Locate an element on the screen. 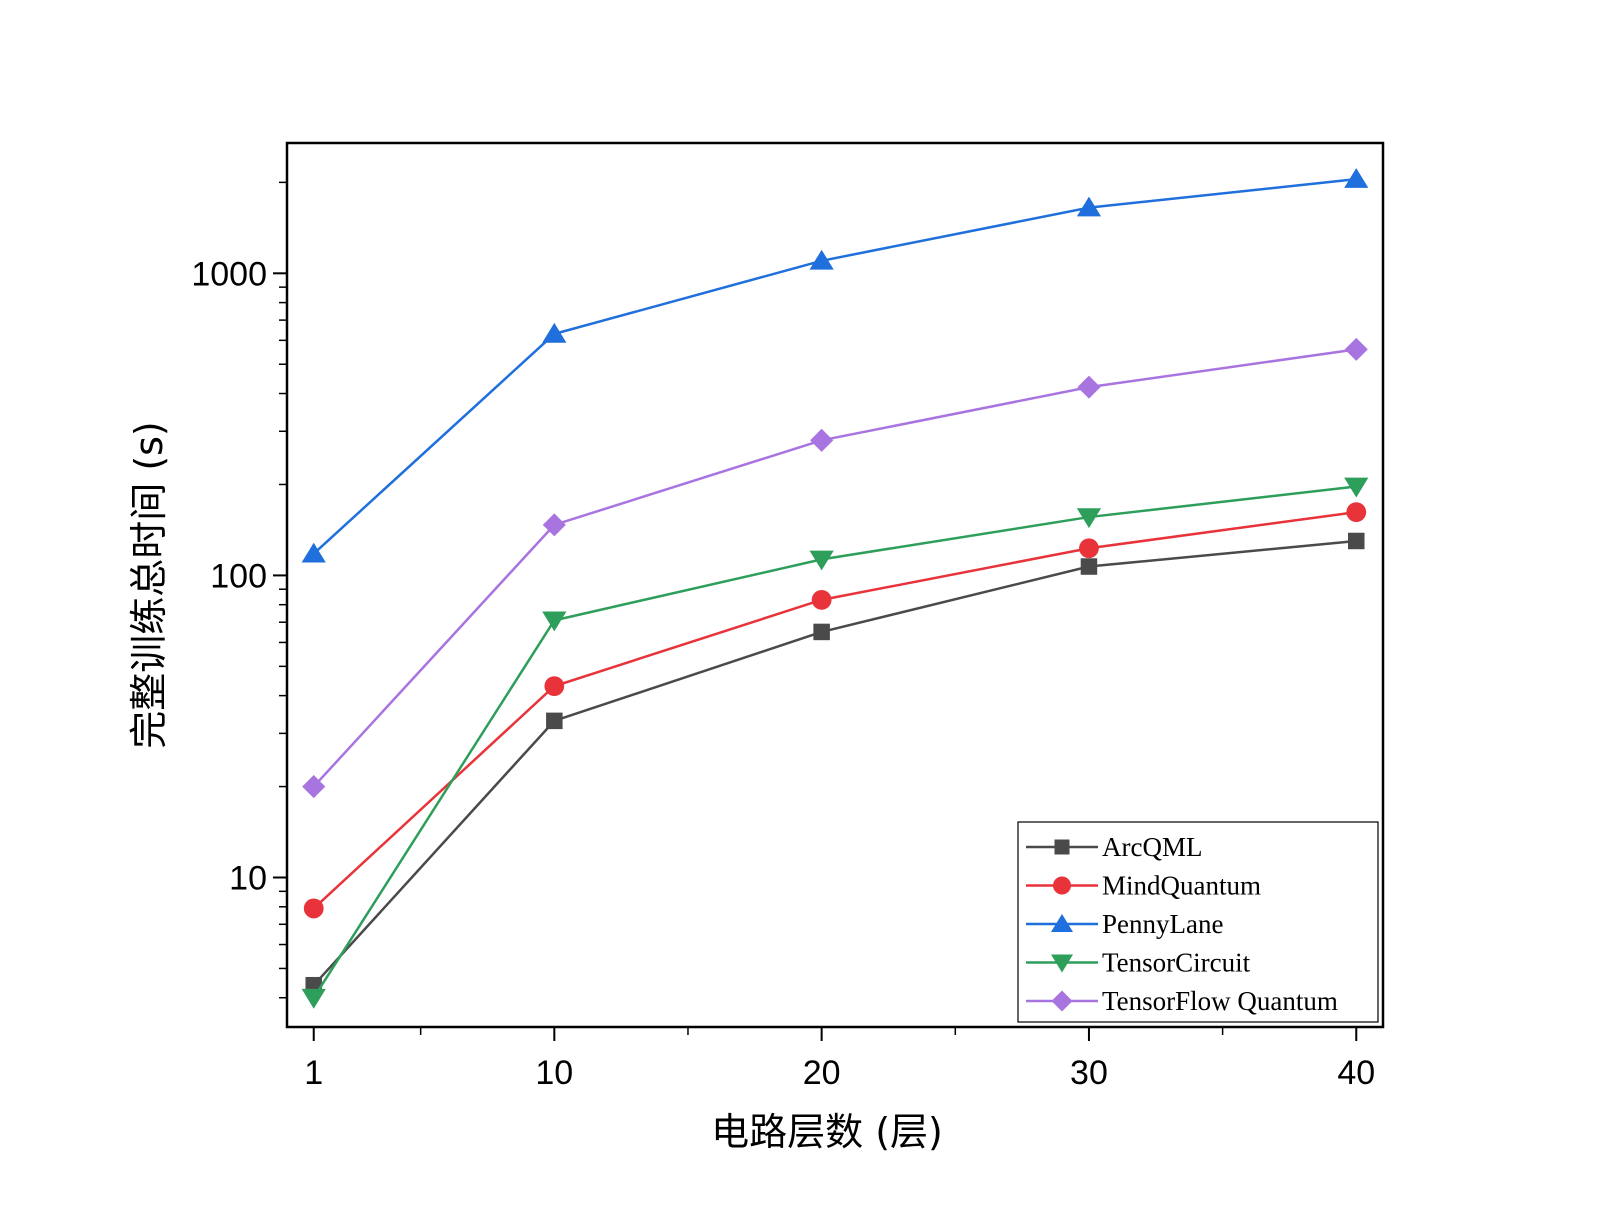 The width and height of the screenshot is (1600, 1225). legend-entry: MindQuantum is located at coordinates (1143, 886).